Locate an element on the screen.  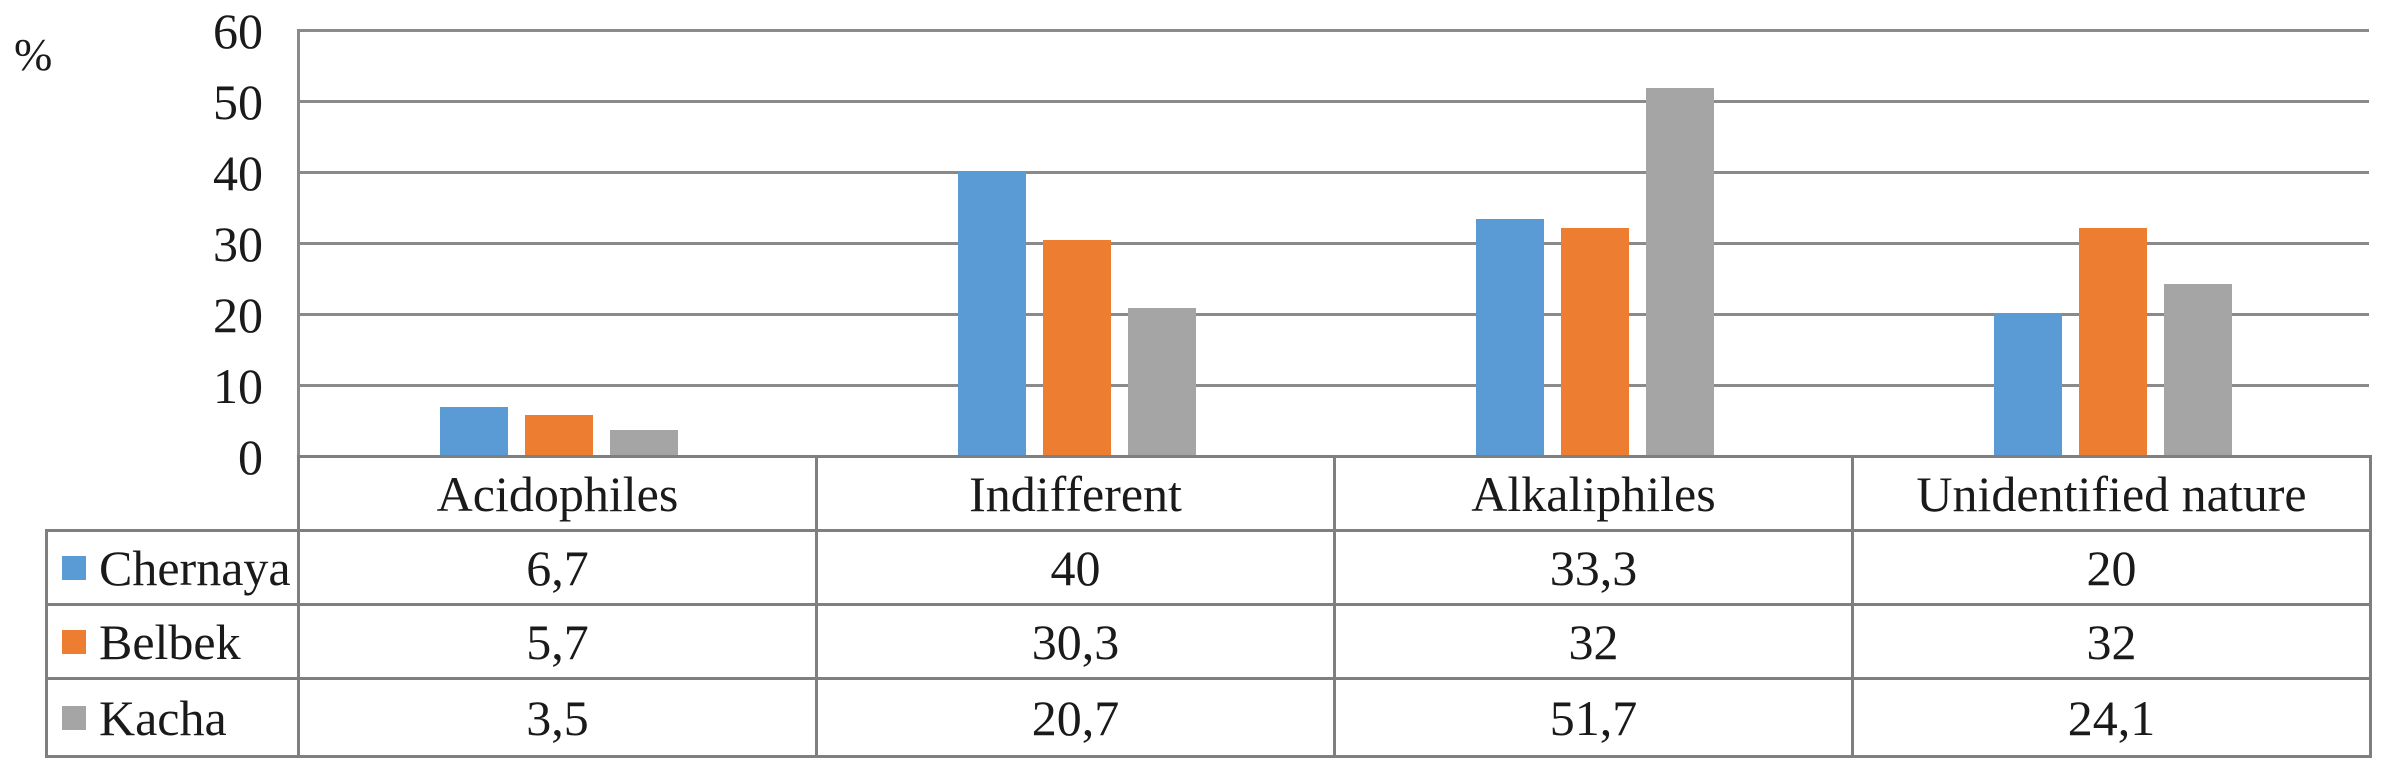
value-cell-kacha-acidophiles: 3,5 is located at coordinates (557, 717).